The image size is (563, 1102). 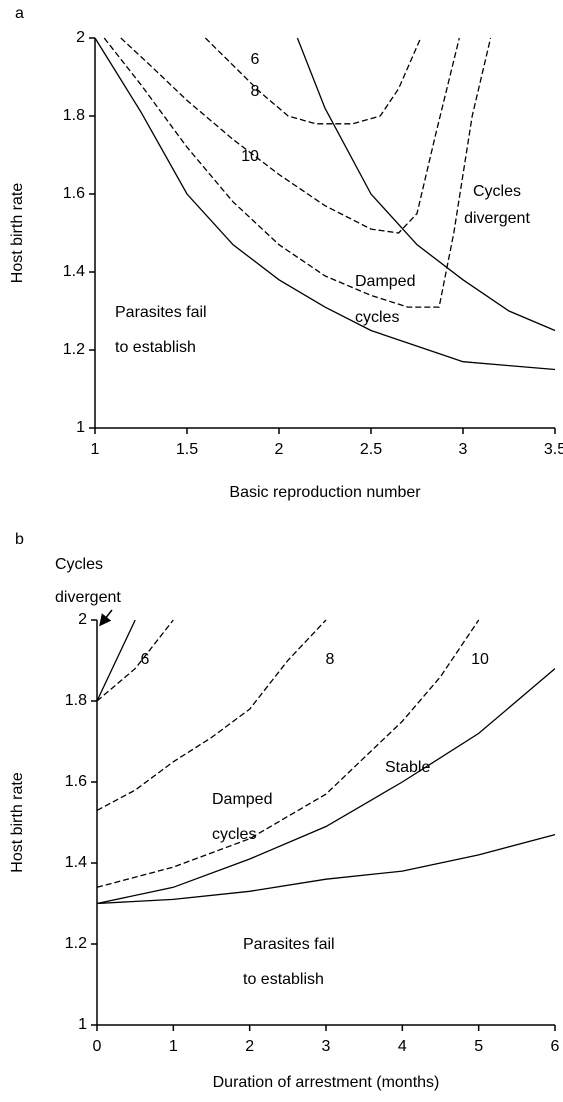 I want to click on x-tick-label: 0, so click(x=97, y=1046).